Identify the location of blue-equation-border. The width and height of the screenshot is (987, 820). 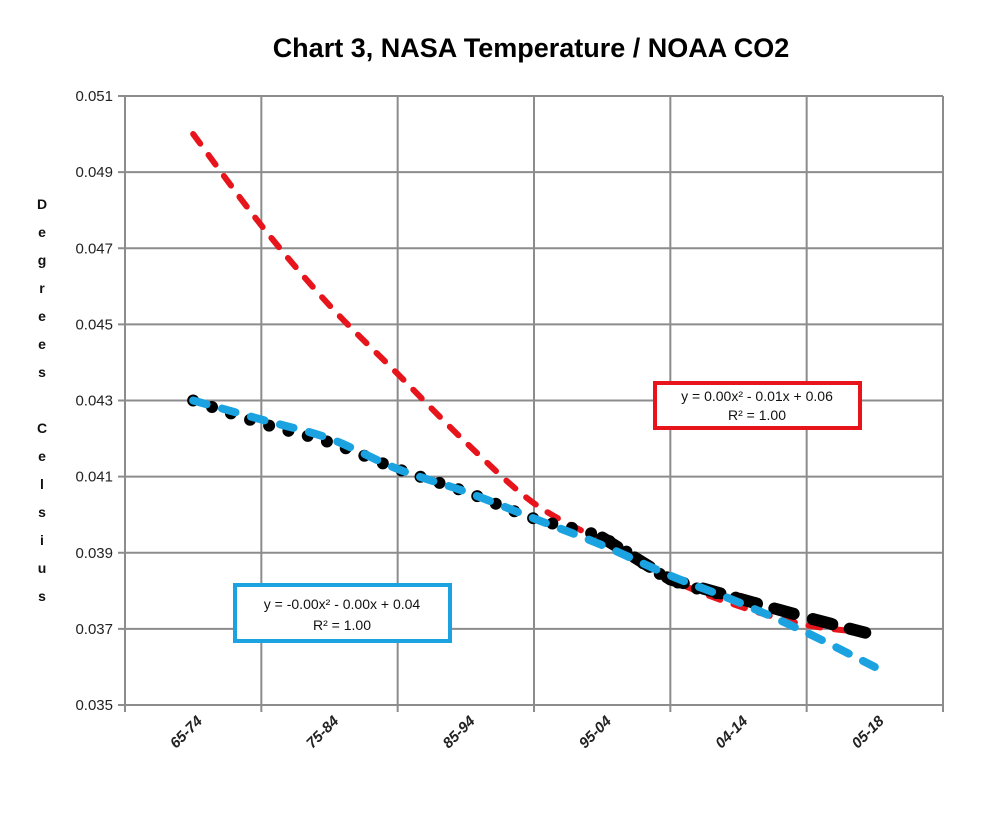
(342, 613).